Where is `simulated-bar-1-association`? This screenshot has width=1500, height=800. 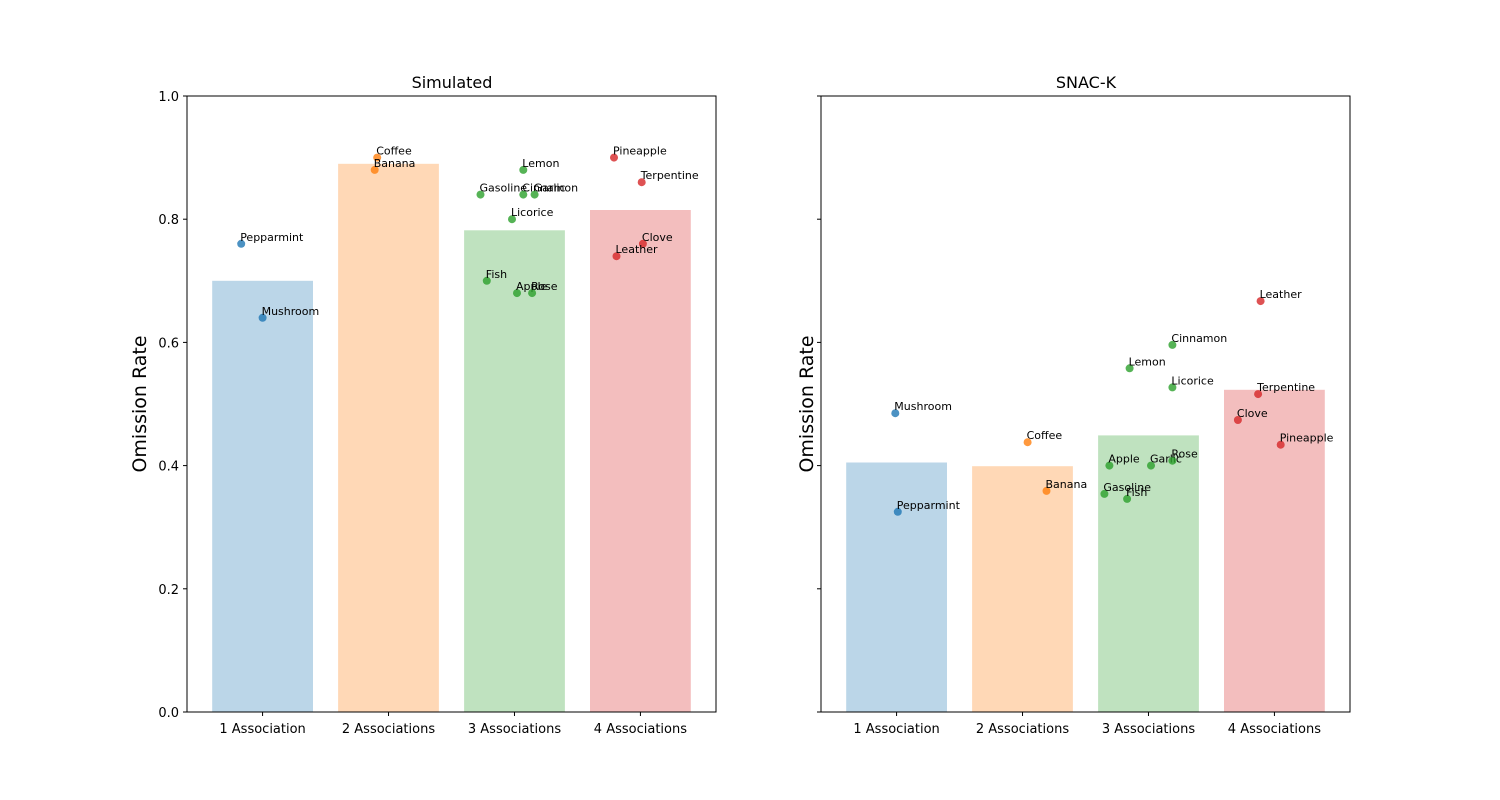 simulated-bar-1-association is located at coordinates (262, 496).